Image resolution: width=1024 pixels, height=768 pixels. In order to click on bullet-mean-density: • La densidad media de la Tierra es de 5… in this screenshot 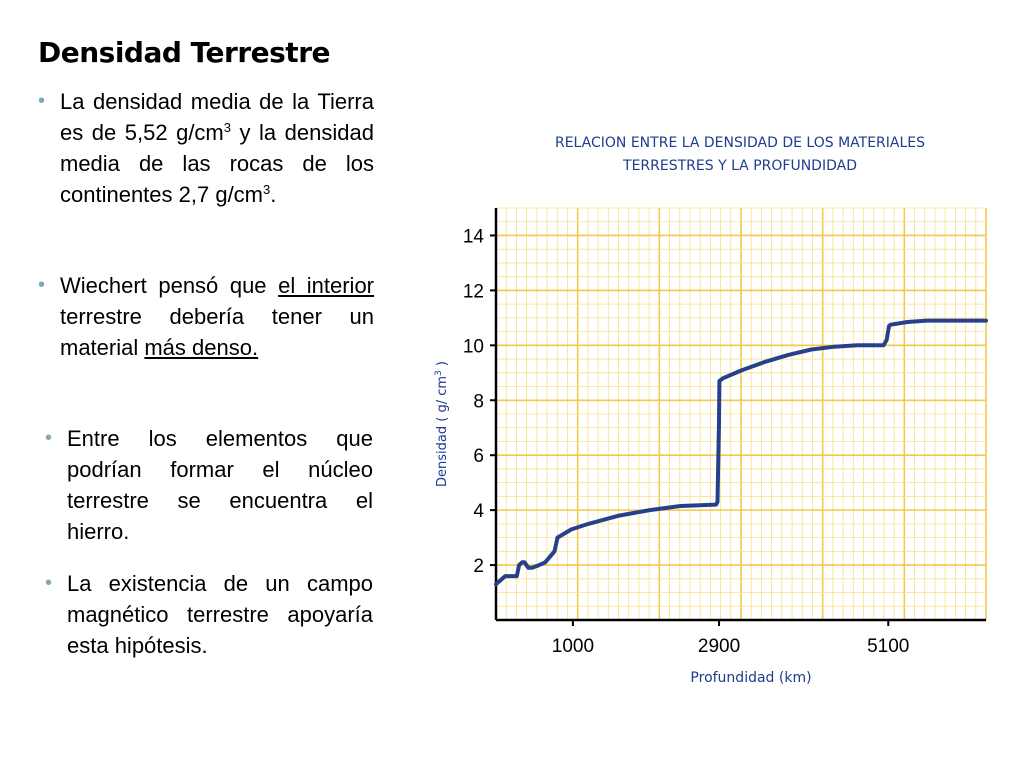, I will do `click(206, 148)`.